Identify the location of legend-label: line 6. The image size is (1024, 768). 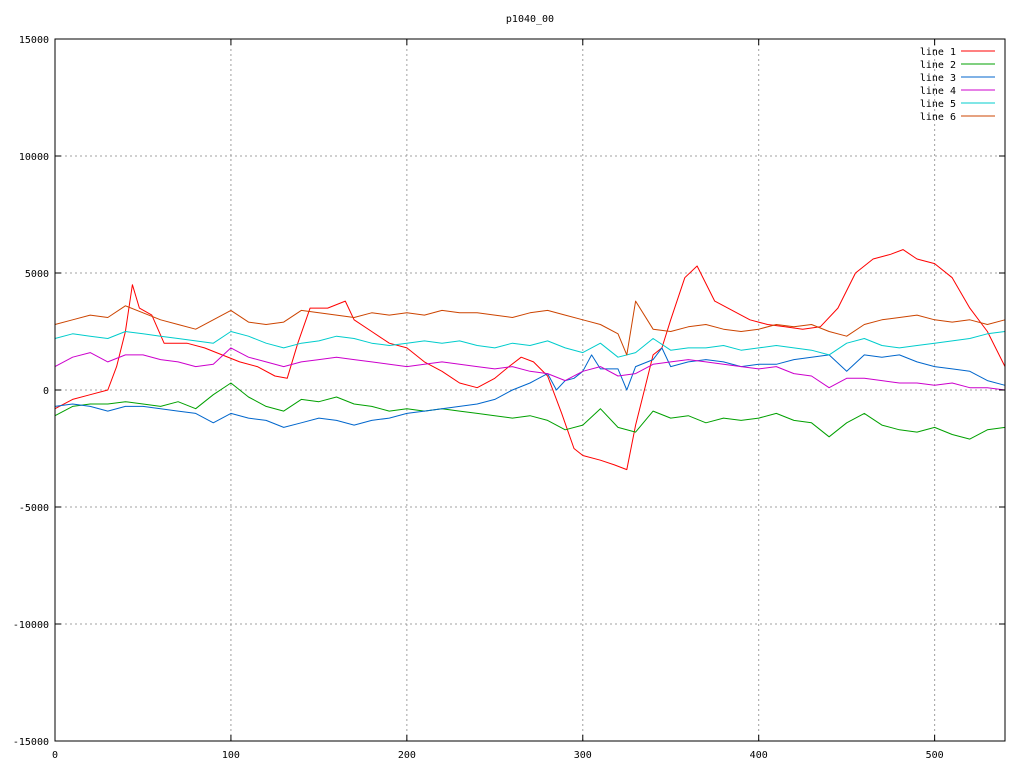
(938, 117).